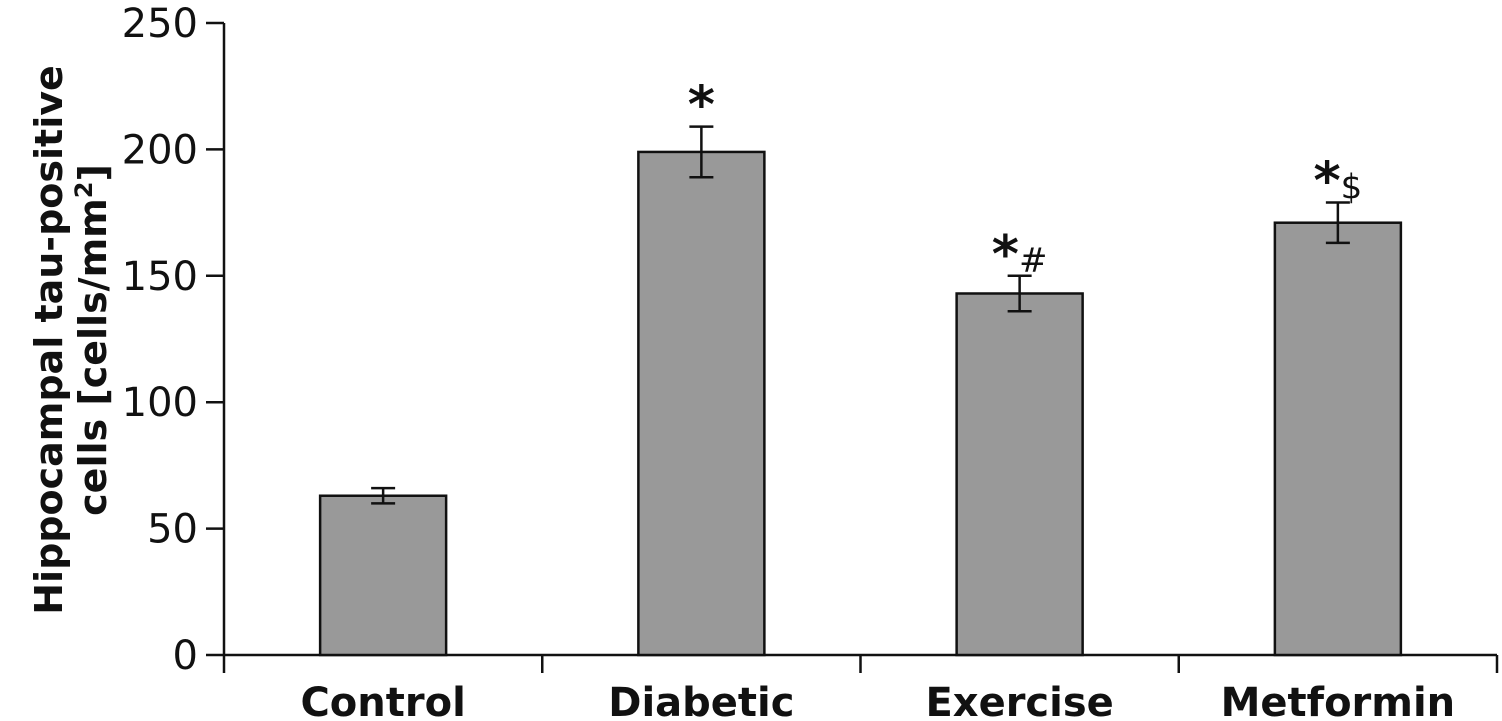 The image size is (1502, 721). I want to click on y-axis-title-superscript: 2, so click(84, 190).